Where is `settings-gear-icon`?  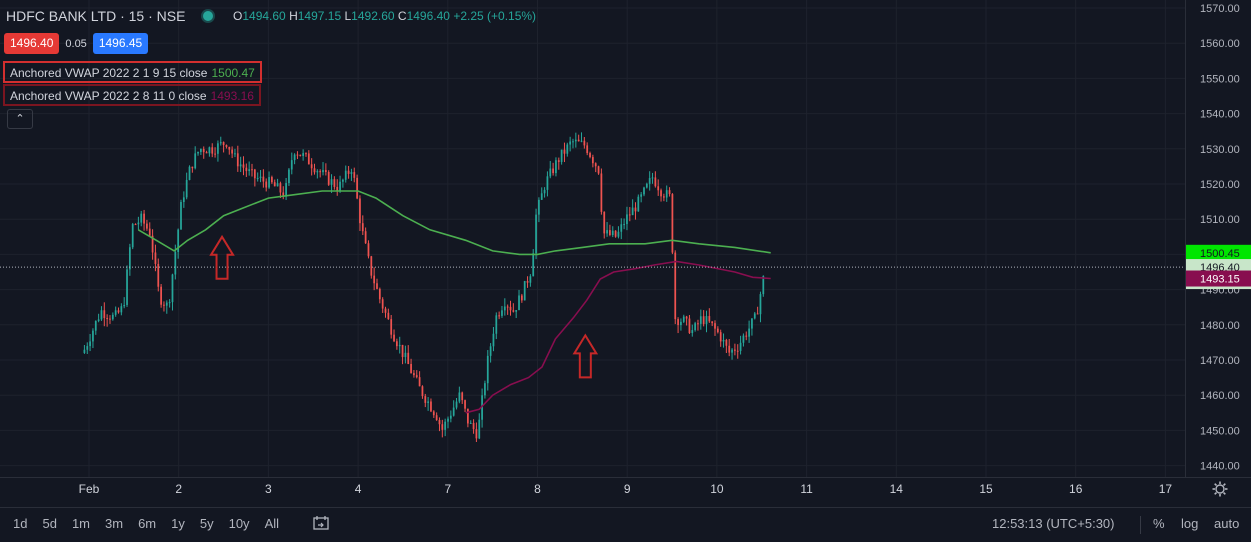 settings-gear-icon is located at coordinates (1220, 489).